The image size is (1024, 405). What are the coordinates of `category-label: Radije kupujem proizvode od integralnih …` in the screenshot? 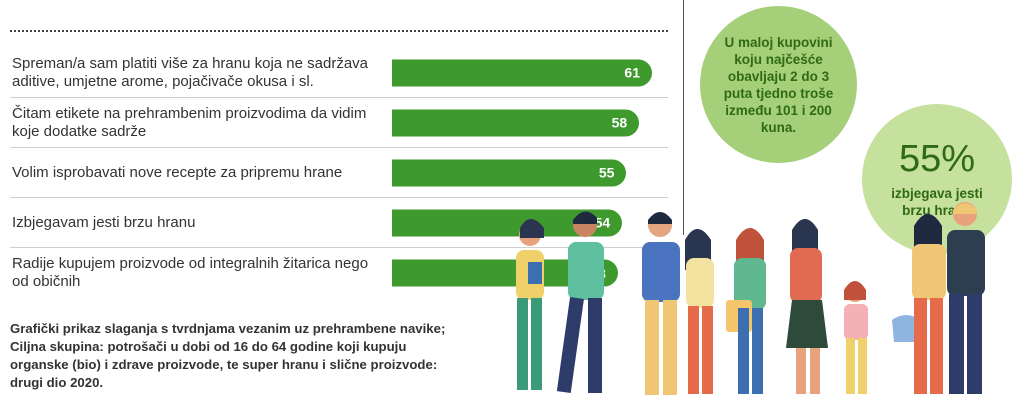 It's located at (190, 272).